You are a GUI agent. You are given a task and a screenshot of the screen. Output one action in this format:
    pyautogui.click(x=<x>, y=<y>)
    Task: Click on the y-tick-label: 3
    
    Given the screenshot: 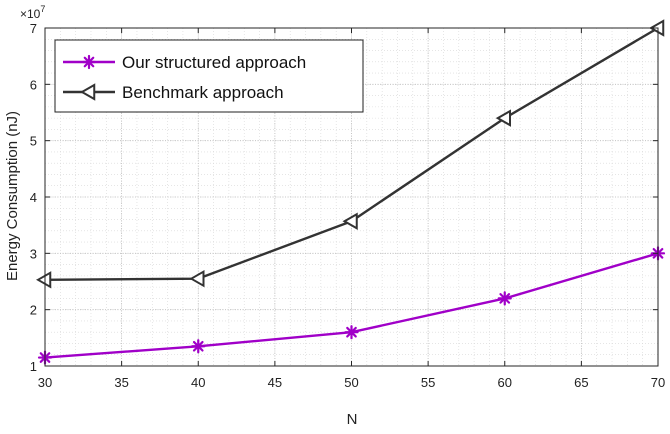 What is the action you would take?
    pyautogui.click(x=33, y=253)
    